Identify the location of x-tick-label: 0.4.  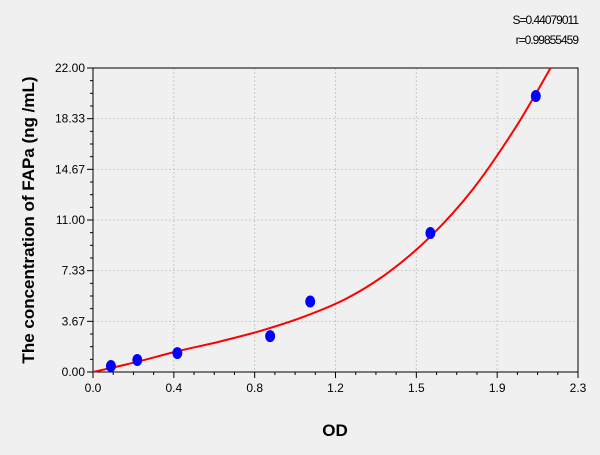
(173, 388).